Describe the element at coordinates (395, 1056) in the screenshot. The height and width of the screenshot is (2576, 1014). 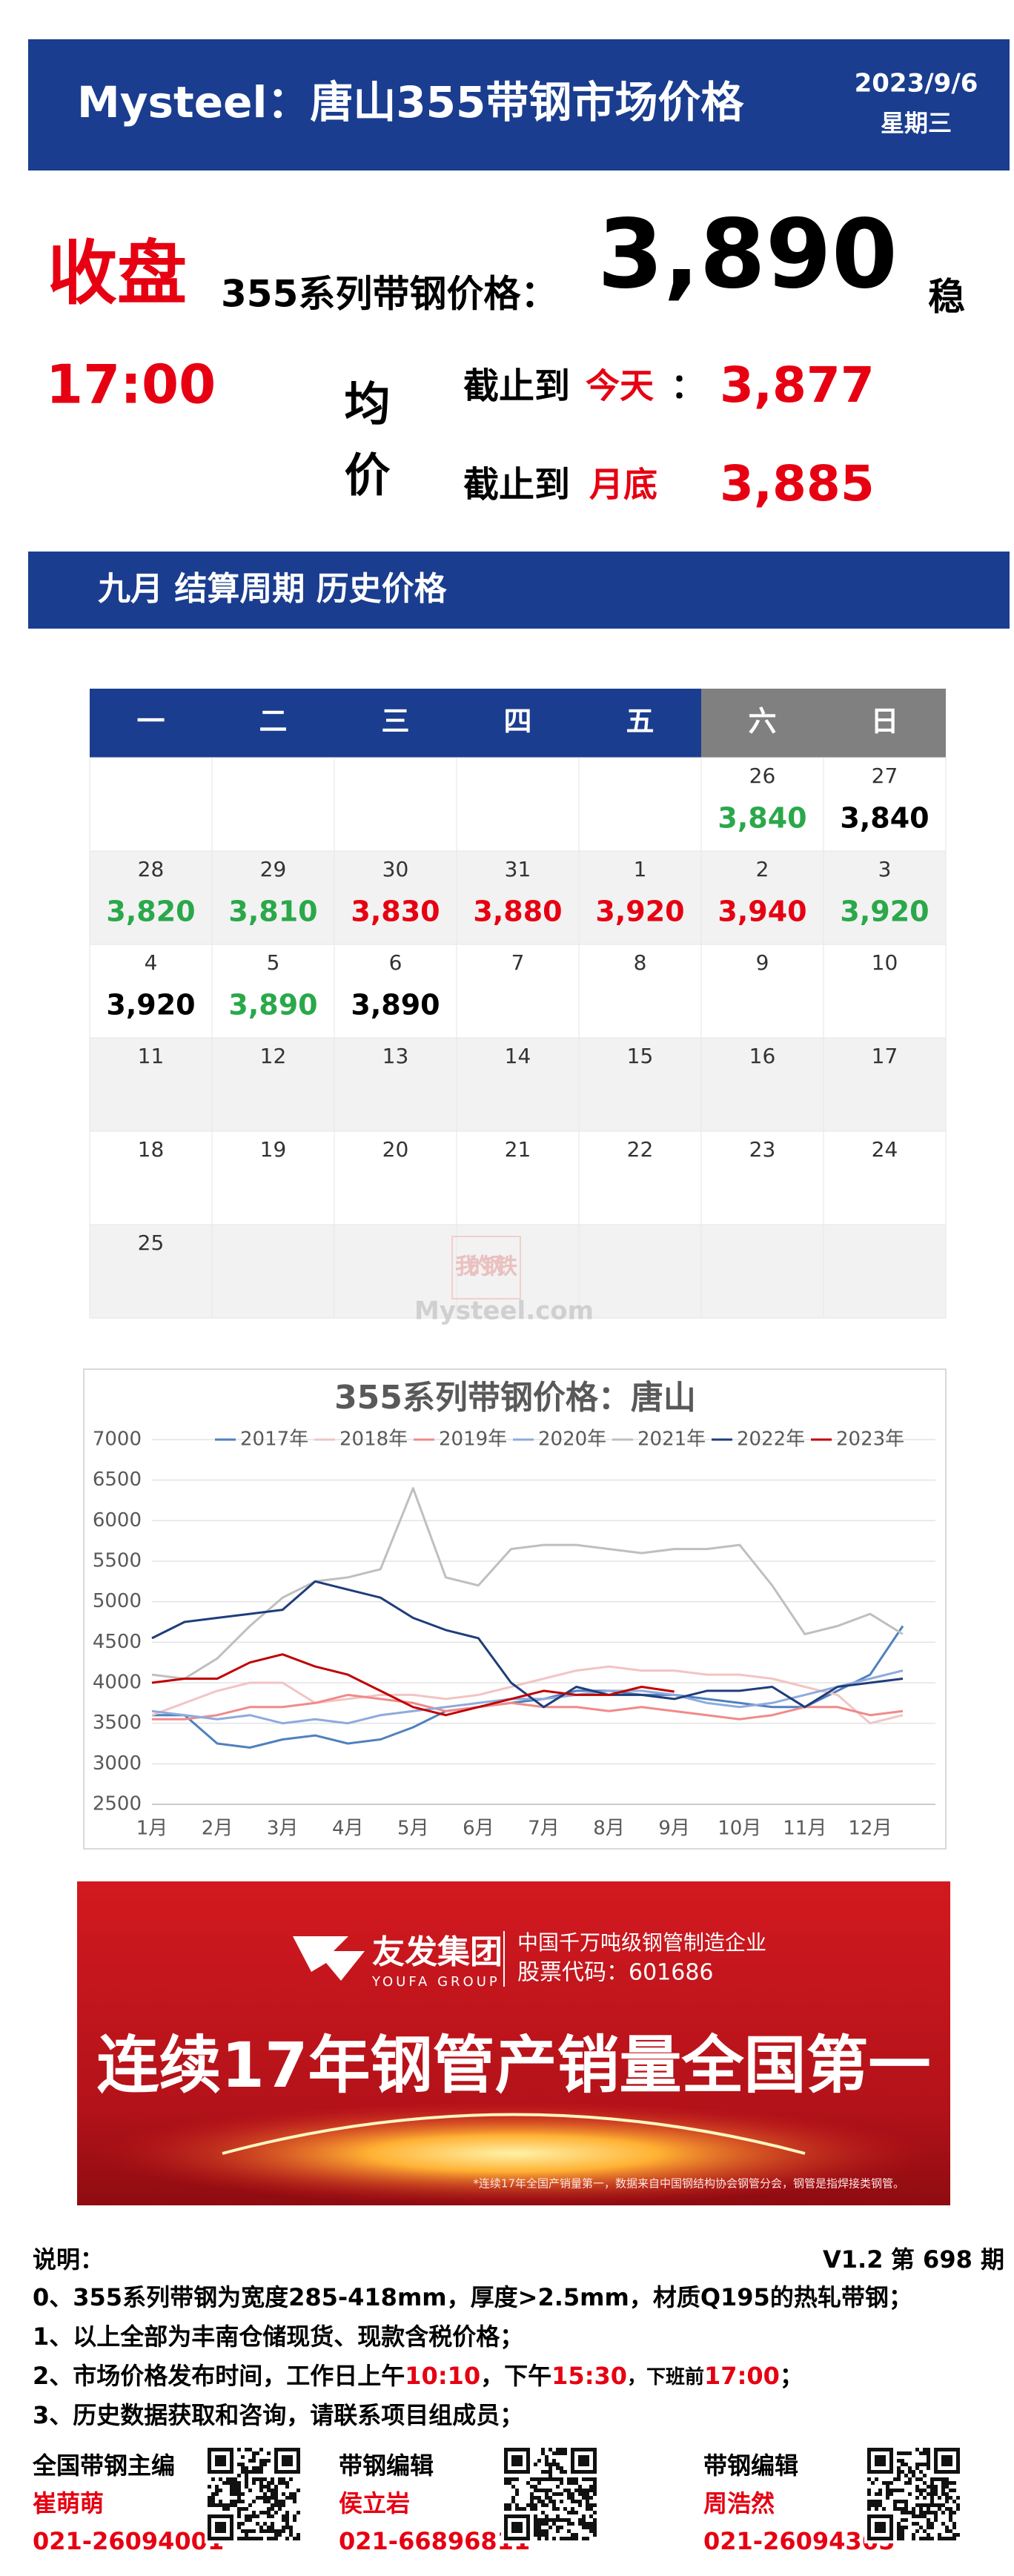
I see `day-number: 13` at that location.